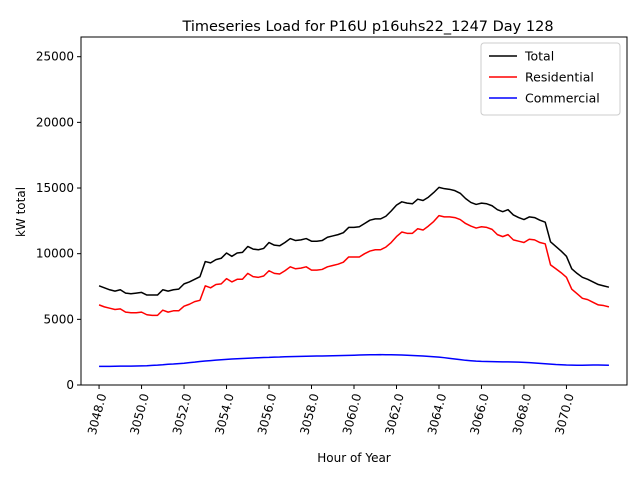 Image resolution: width=640 pixels, height=480 pixels. Describe the element at coordinates (354, 360) in the screenshot. I see `series-line-commercial` at that location.